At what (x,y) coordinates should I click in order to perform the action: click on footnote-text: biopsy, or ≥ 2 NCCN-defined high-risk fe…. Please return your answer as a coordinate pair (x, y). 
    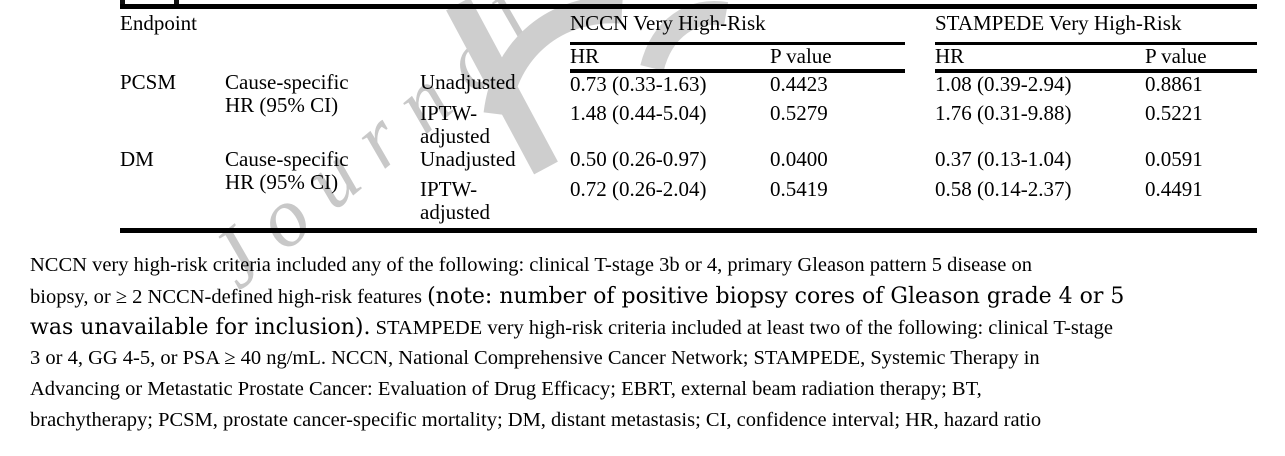
    Looking at the image, I should click on (229, 297).